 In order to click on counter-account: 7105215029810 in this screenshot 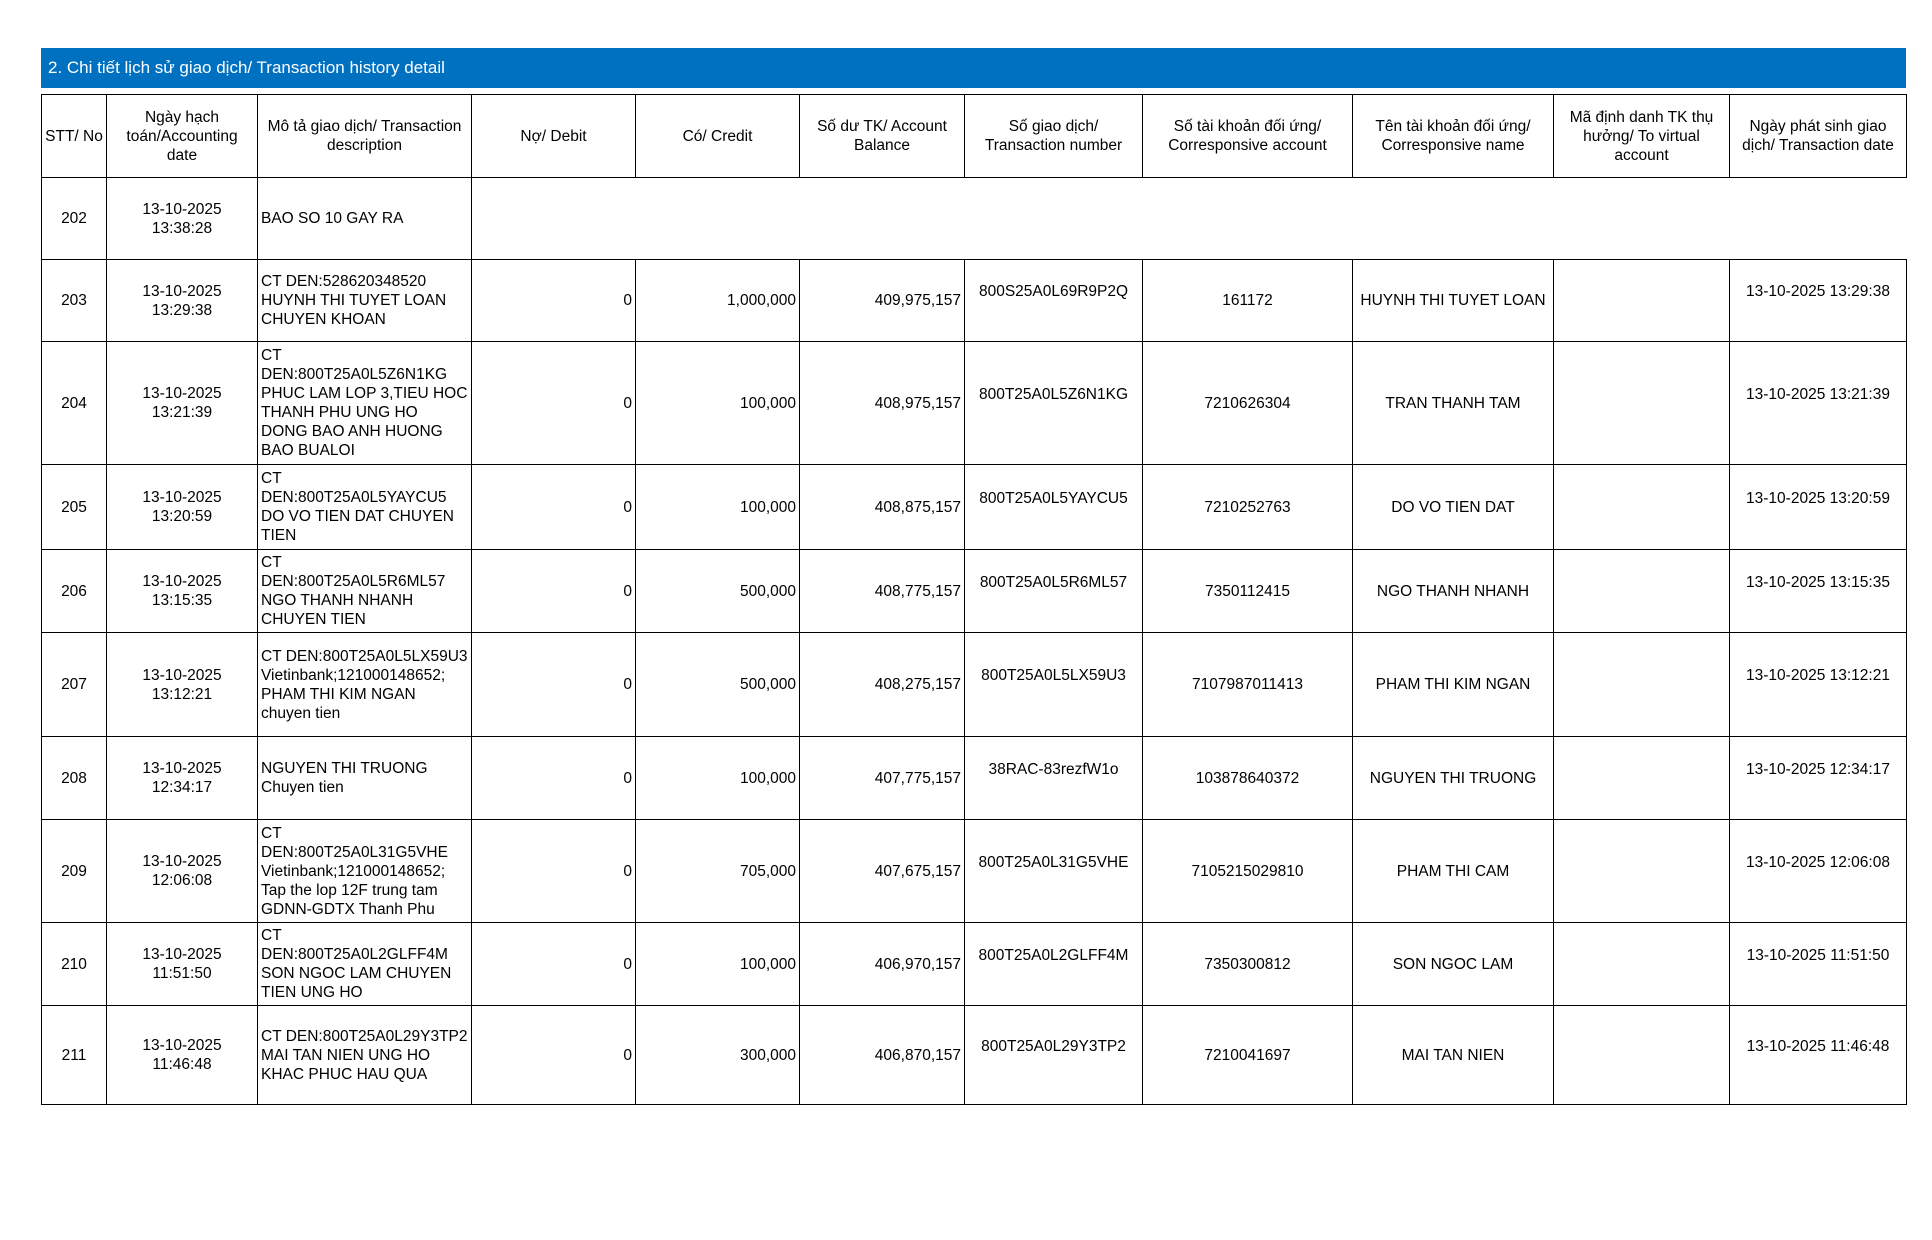, I will do `click(1247, 871)`.